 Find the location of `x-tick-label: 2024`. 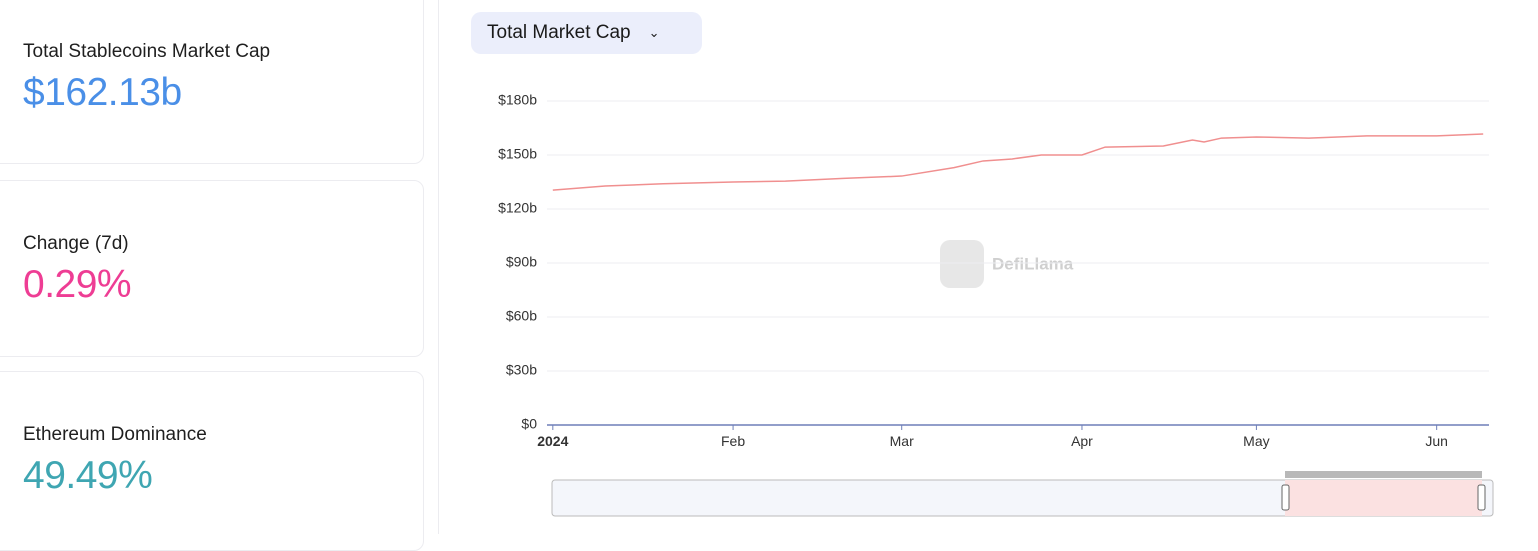

x-tick-label: 2024 is located at coordinates (552, 441).